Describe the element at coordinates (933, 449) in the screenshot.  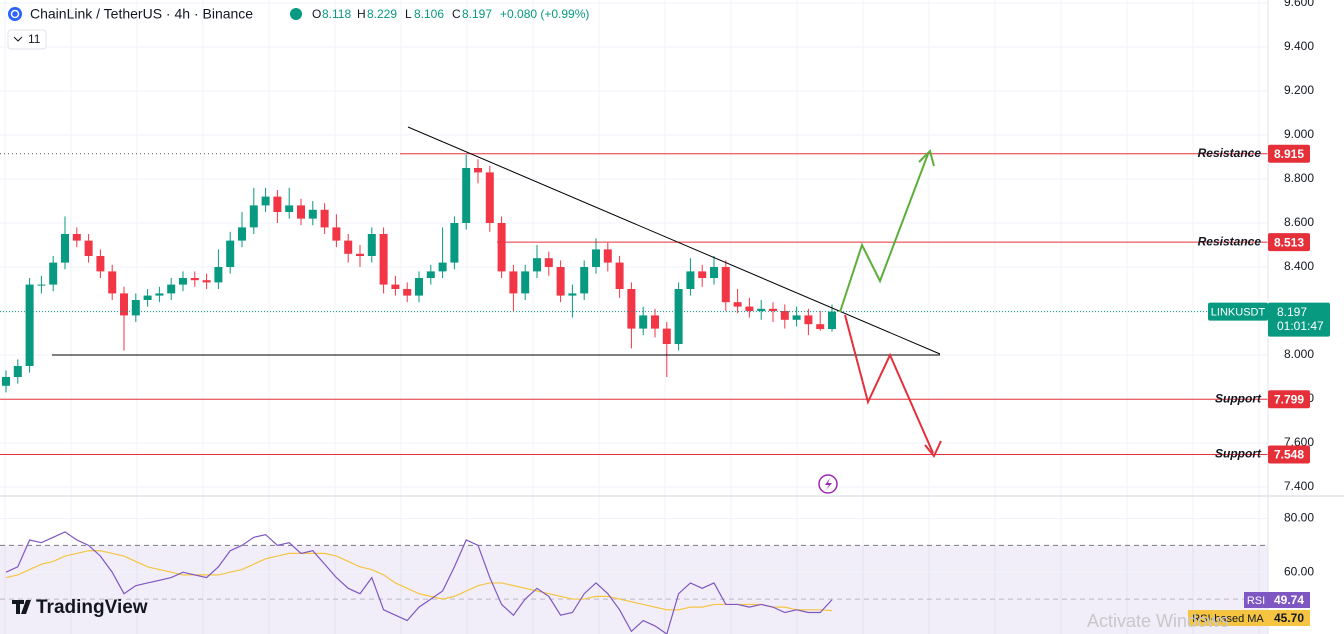
I see `down-arrowhead` at that location.